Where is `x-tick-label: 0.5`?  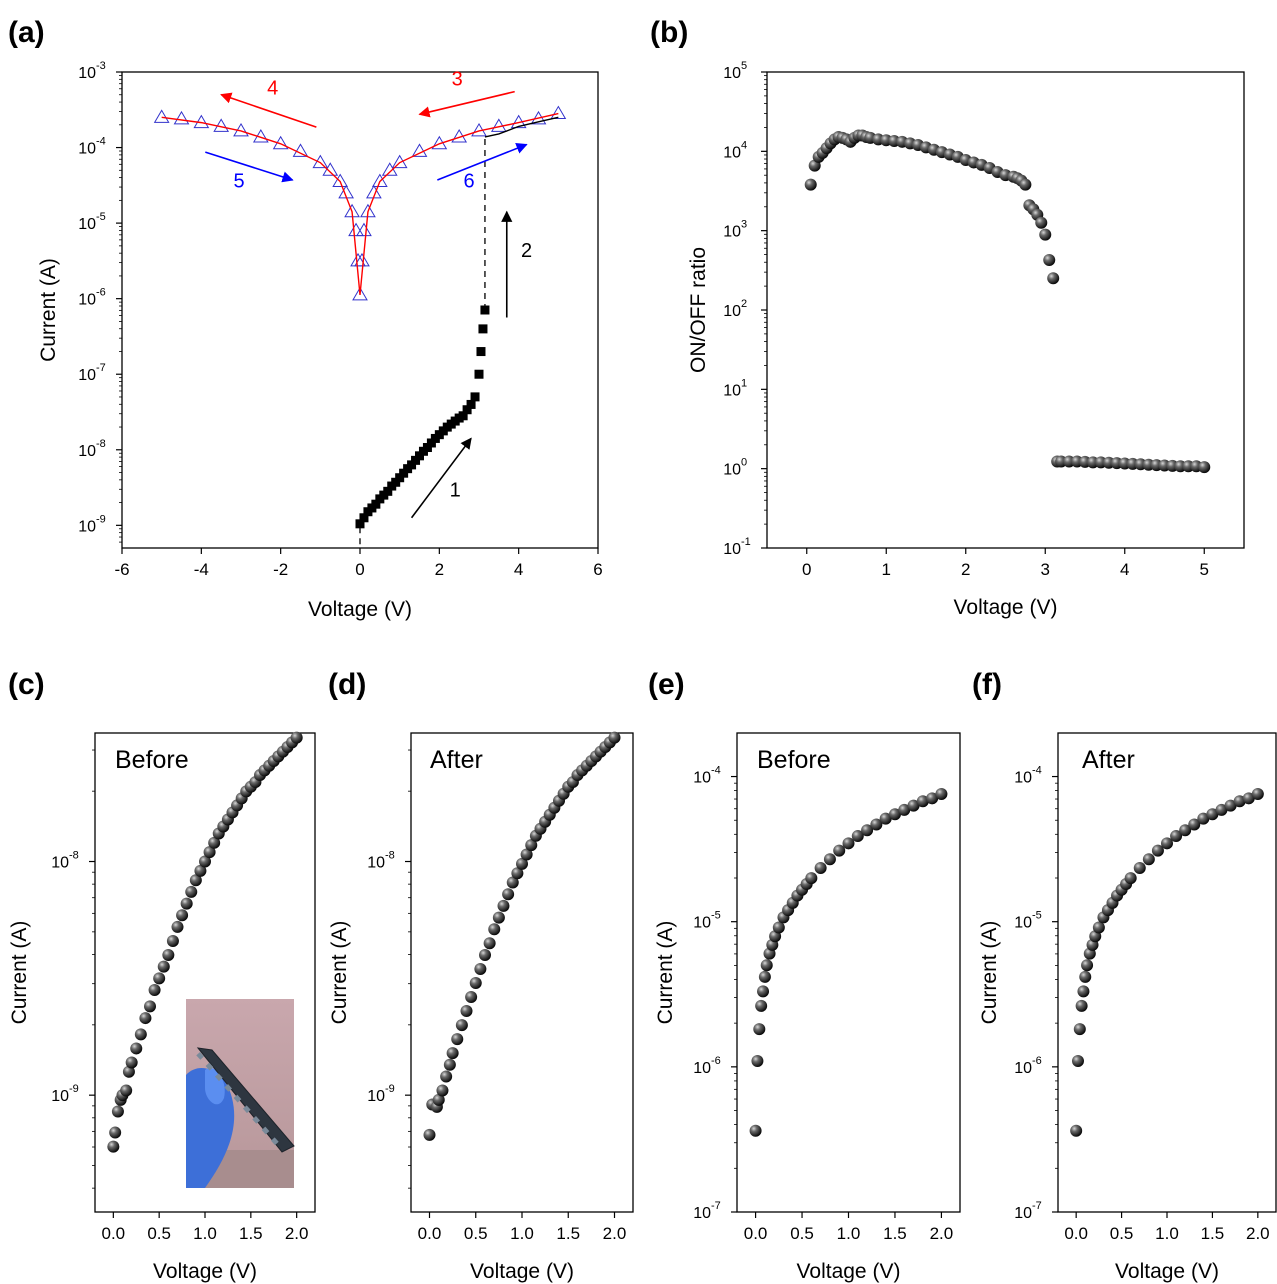 x-tick-label: 0.5 is located at coordinates (802, 1233).